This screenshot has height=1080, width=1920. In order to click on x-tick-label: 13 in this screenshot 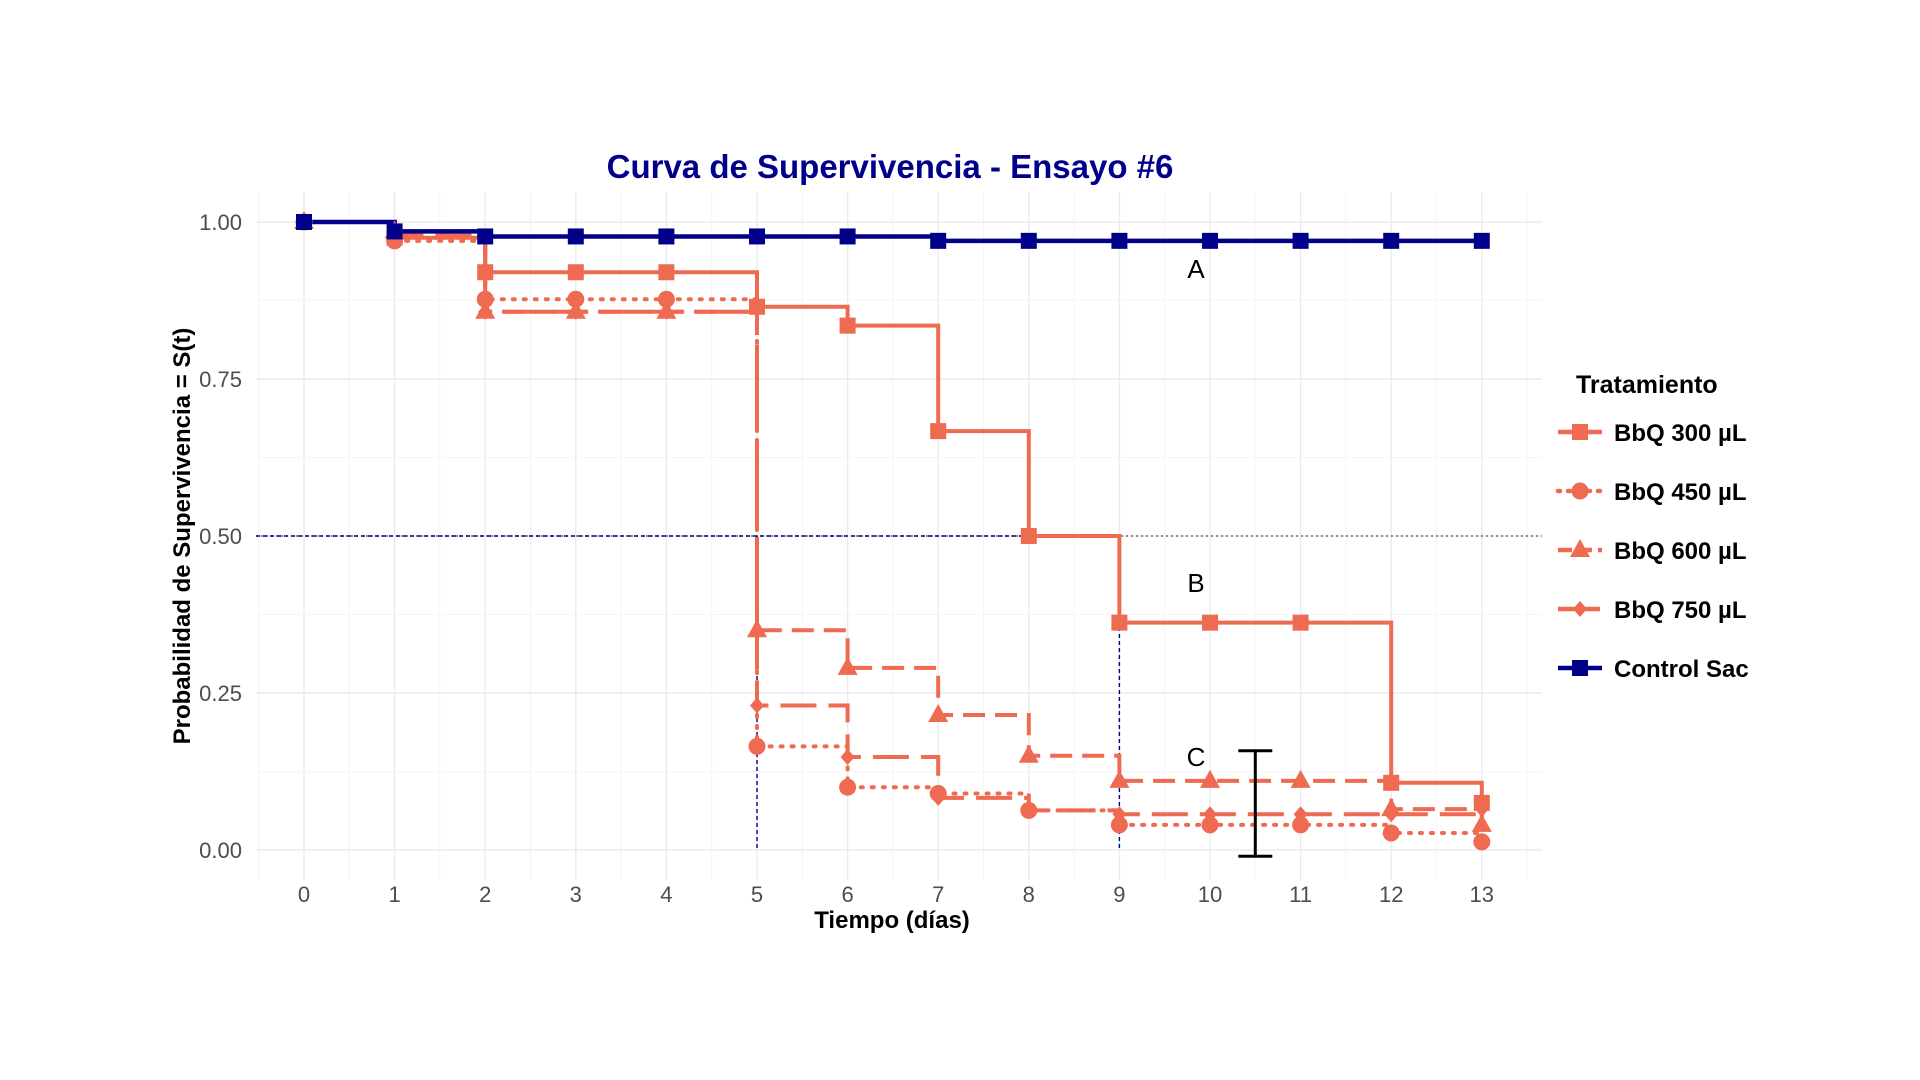, I will do `click(1482, 894)`.